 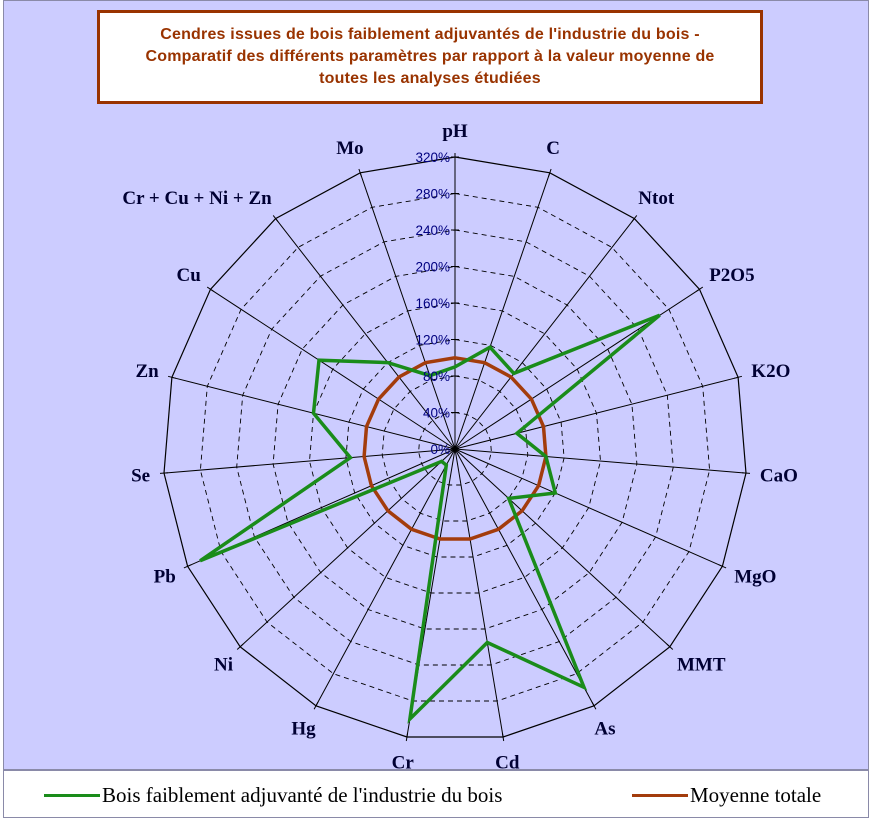 What do you see at coordinates (440, 449) in the screenshot?
I see `tick-label-0: 0%` at bounding box center [440, 449].